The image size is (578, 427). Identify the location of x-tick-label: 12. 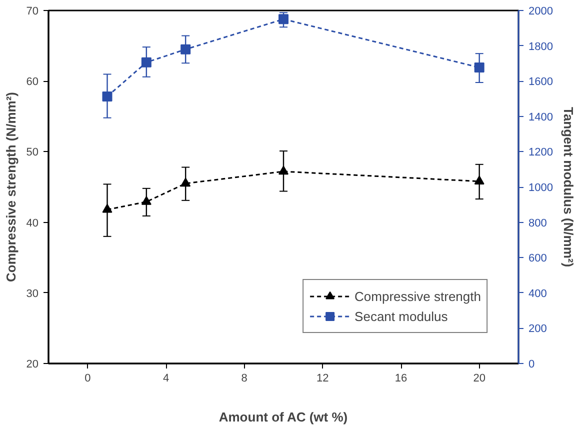
(322, 378).